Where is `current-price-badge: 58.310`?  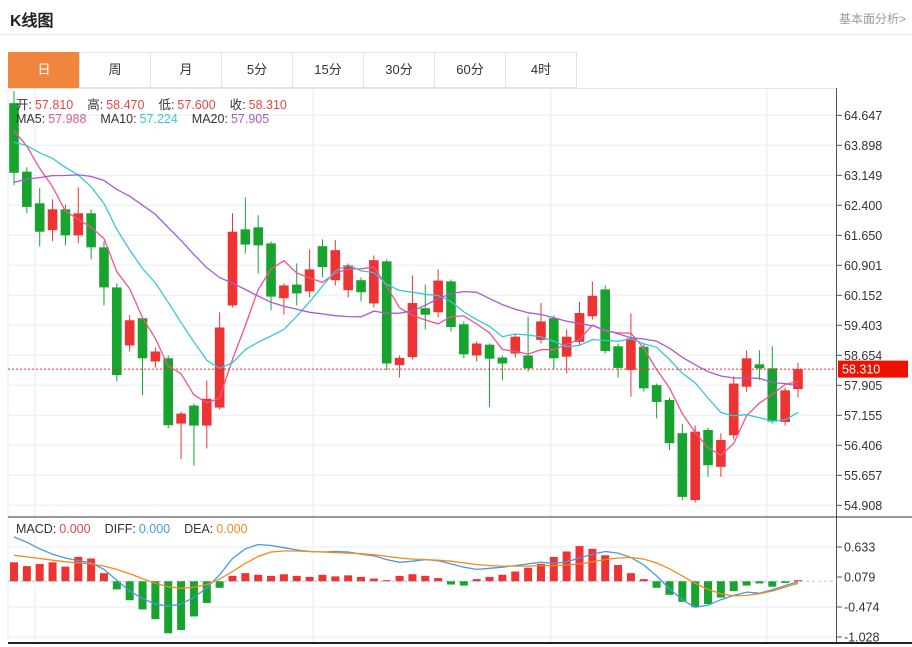 current-price-badge: 58.310 is located at coordinates (873, 369).